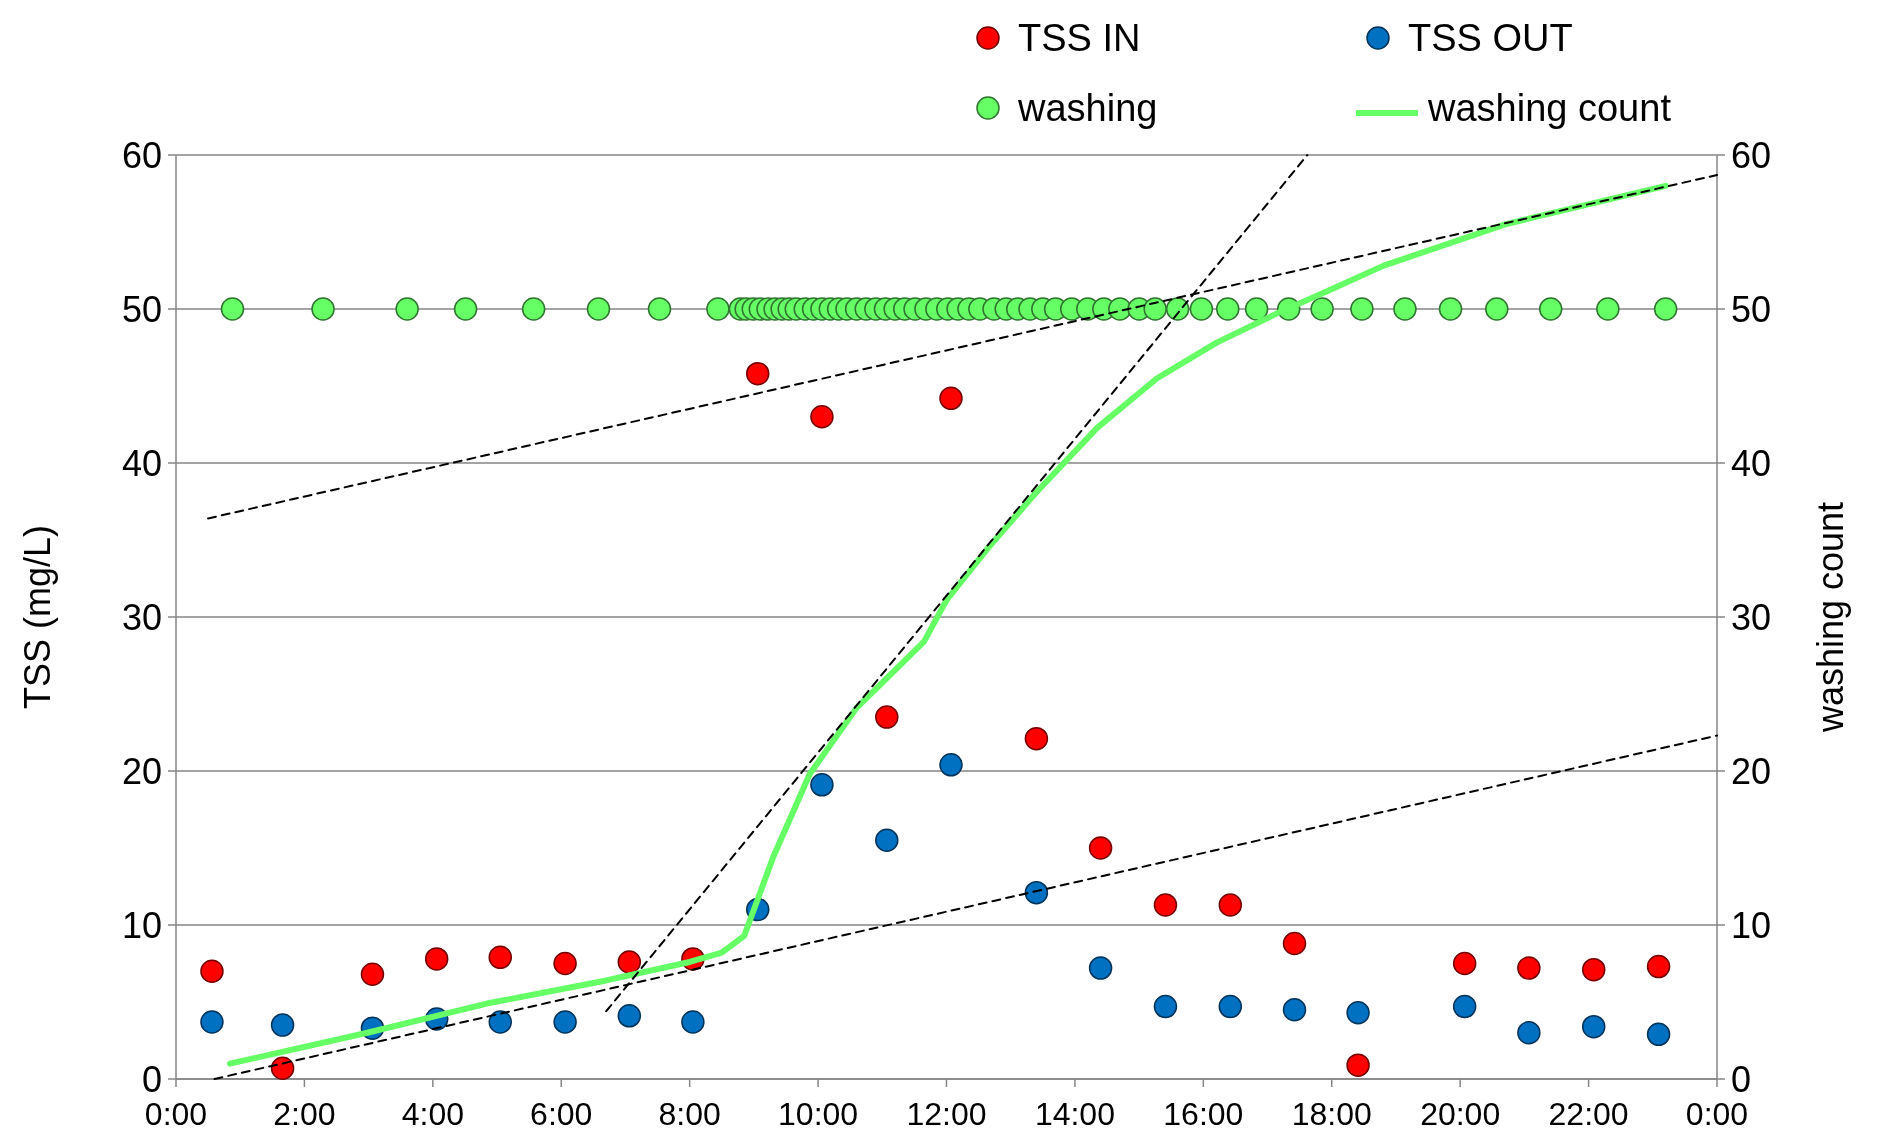  I want to click on y2-tick-label: 20, so click(1751, 771).